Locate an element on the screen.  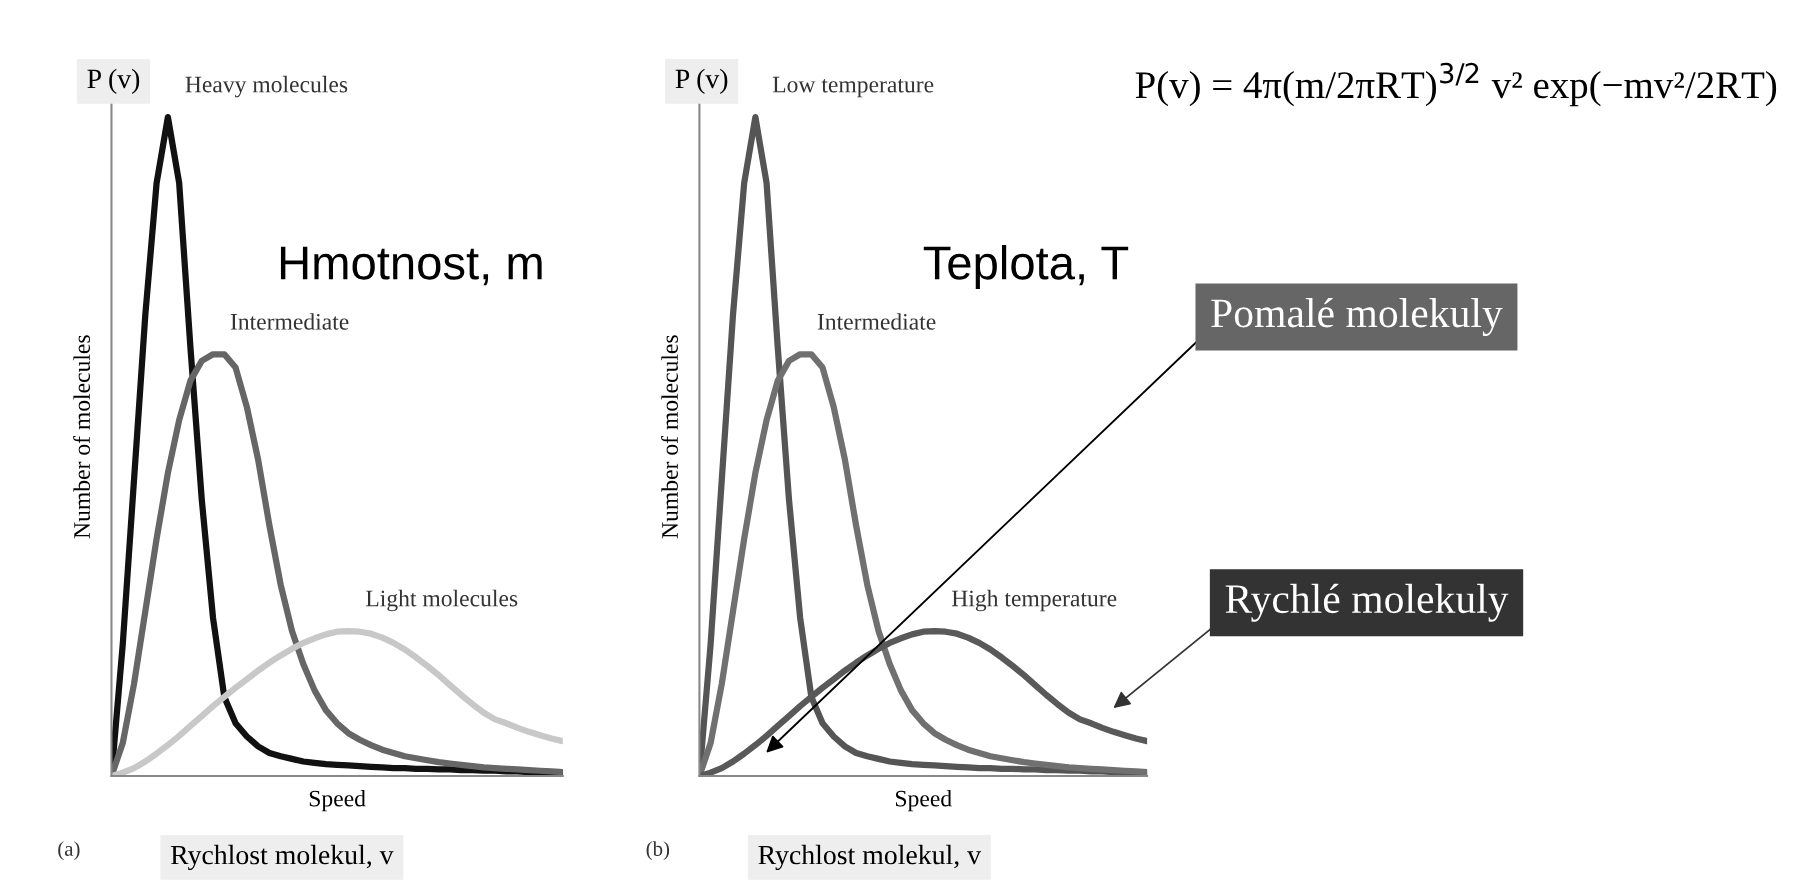
series-label: Light molecules is located at coordinates (442, 600).